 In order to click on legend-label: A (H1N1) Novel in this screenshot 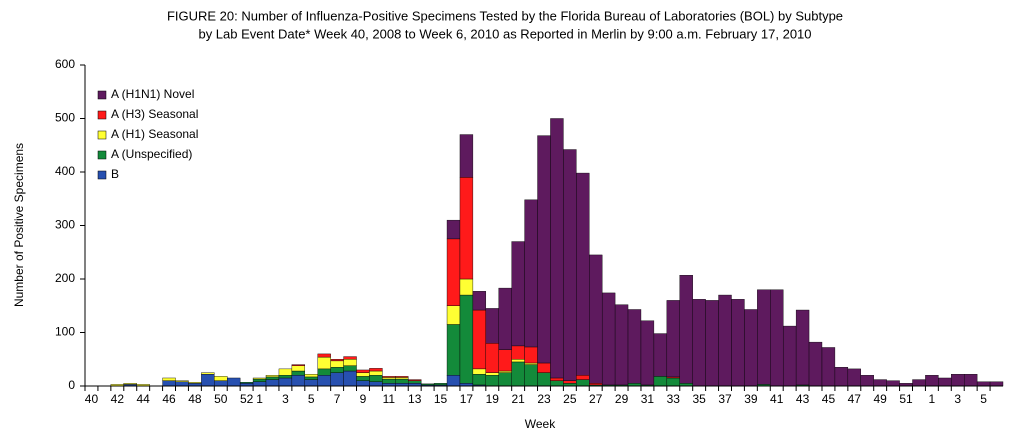, I will do `click(152, 94)`.